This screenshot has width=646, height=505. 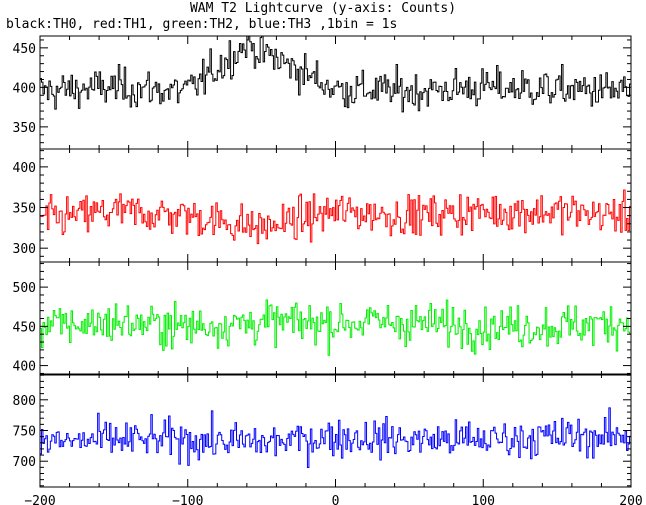 I want to click on series-line-th0, so click(x=335, y=74).